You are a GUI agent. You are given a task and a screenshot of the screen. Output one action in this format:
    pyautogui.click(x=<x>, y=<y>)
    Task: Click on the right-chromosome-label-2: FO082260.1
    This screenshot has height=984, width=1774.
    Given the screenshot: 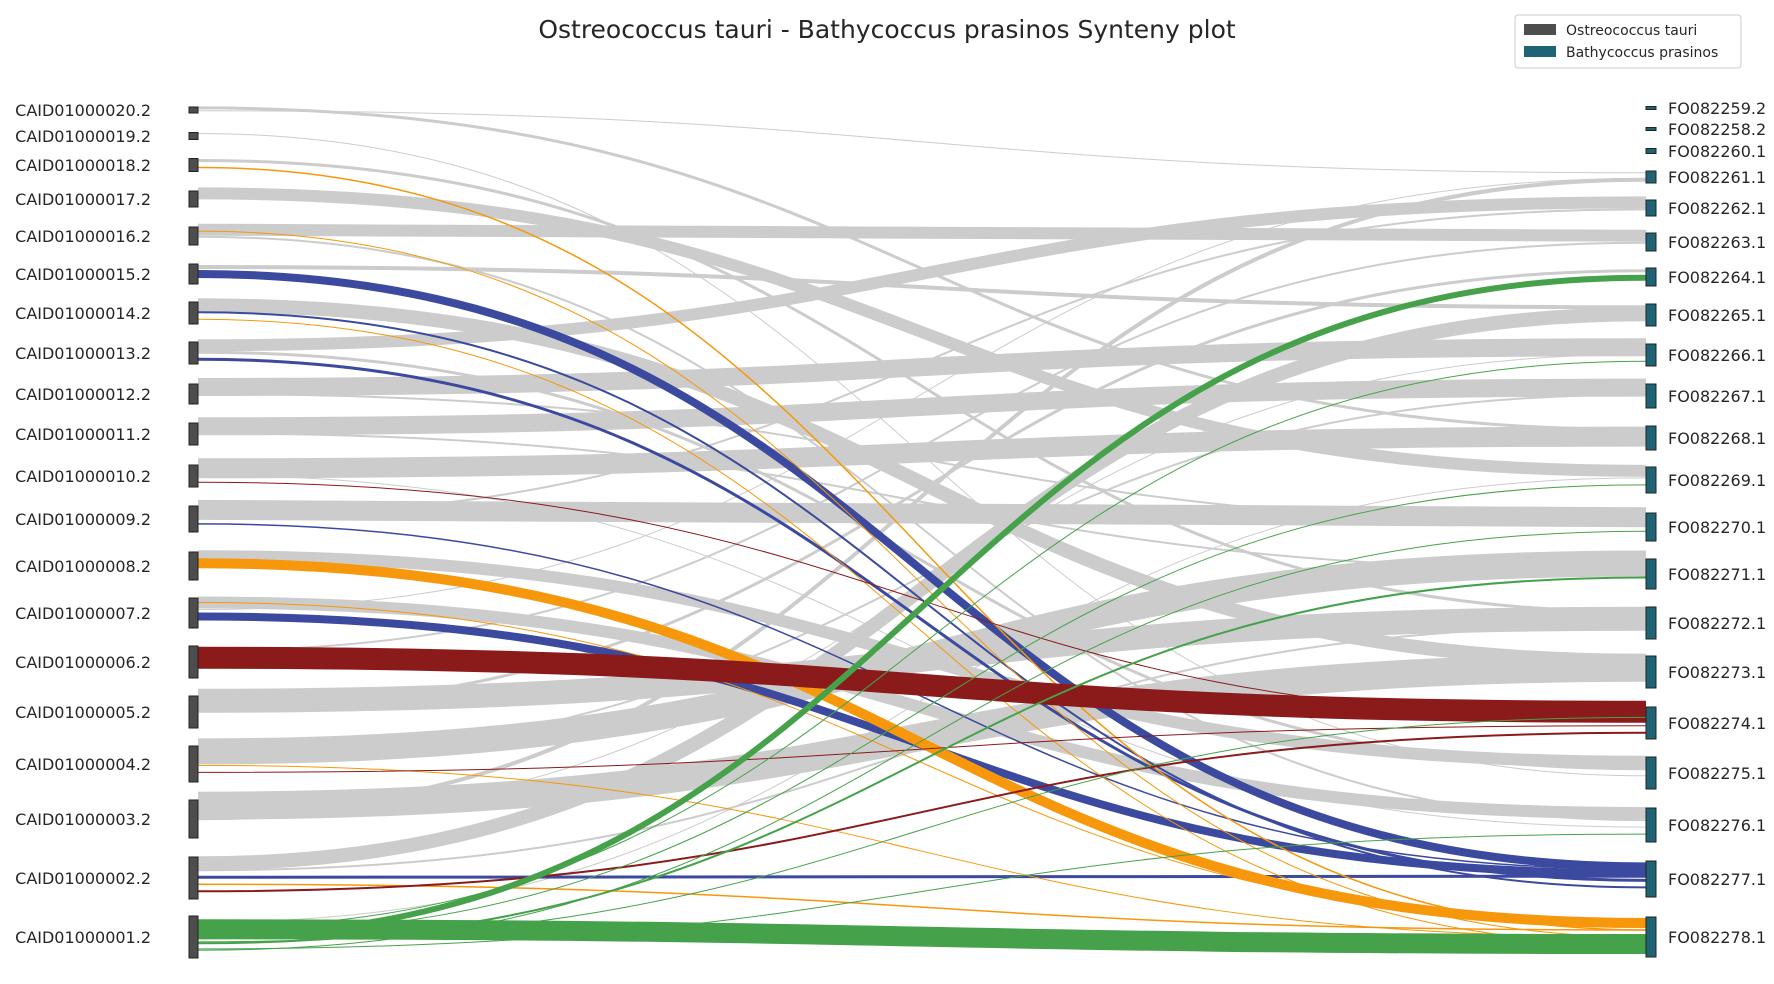 What is the action you would take?
    pyautogui.click(x=1717, y=151)
    